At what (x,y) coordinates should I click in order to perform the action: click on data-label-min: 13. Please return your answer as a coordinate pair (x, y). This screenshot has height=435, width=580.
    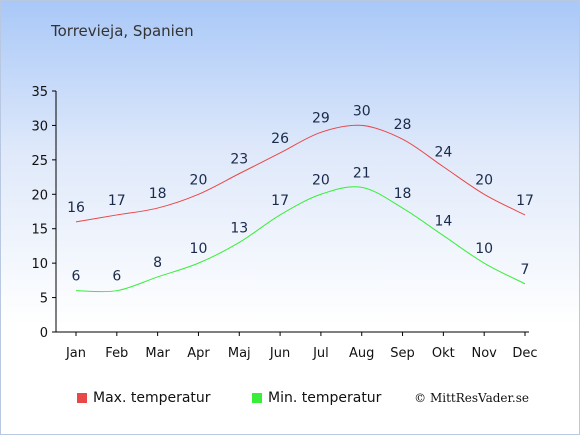
    Looking at the image, I should click on (239, 228).